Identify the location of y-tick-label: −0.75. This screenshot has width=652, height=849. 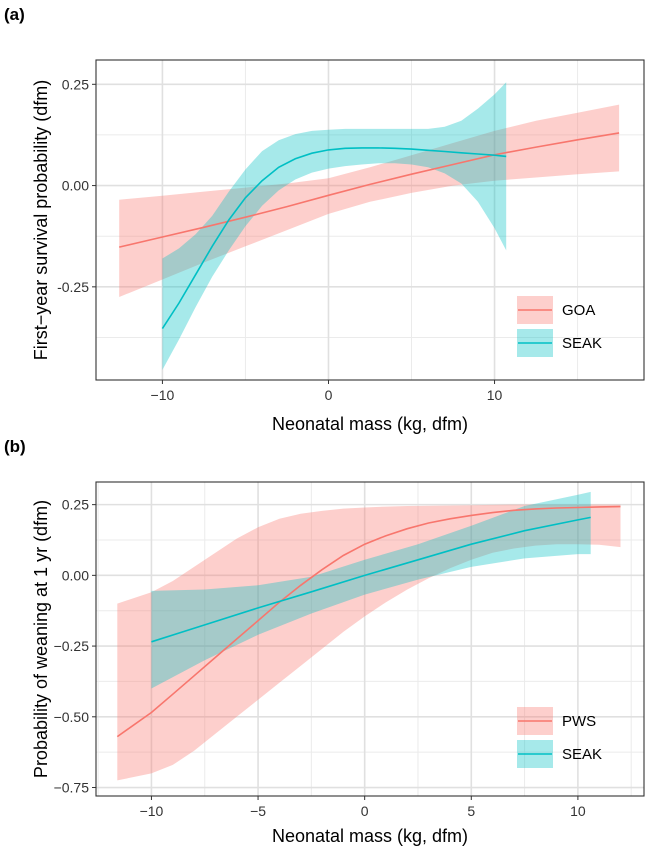
(72, 788).